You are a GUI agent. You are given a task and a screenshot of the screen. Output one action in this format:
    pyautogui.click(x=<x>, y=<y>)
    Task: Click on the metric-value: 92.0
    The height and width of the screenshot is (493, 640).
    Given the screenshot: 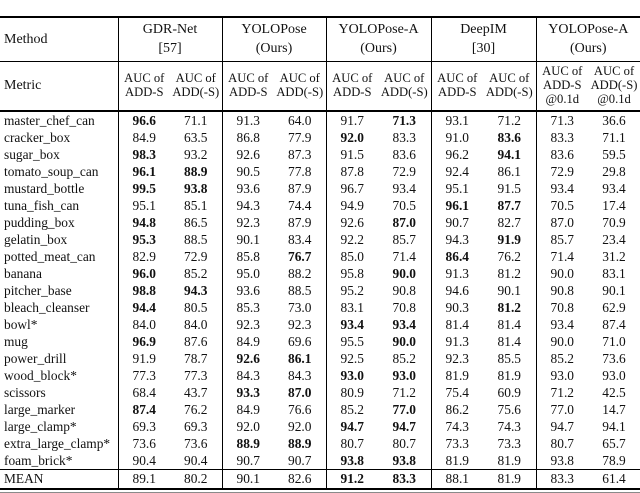 What is the action you would take?
    pyautogui.click(x=351, y=137)
    